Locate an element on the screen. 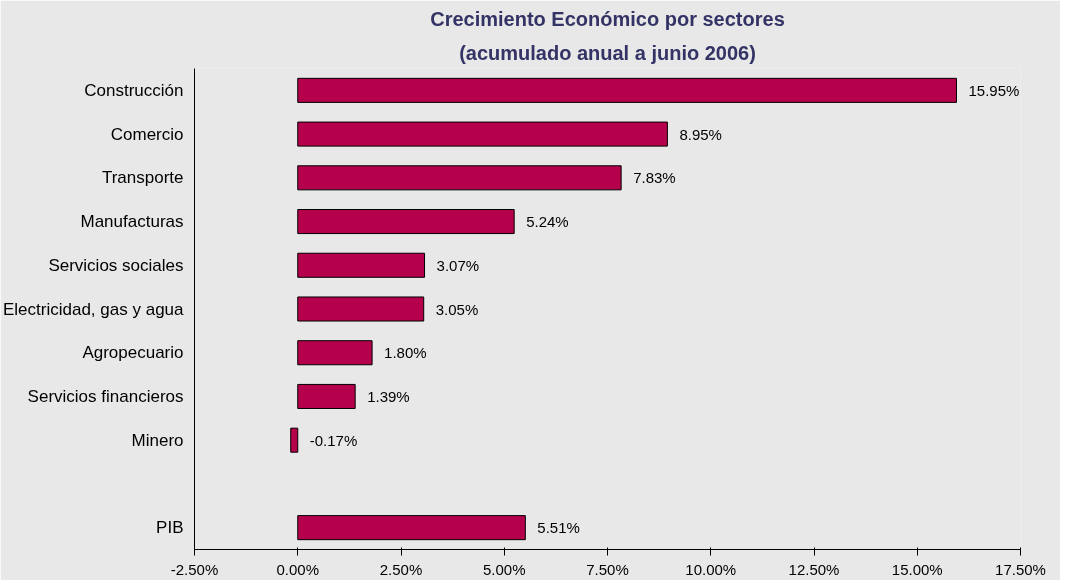 The height and width of the screenshot is (585, 1069). x-tick-label: 5.00% is located at coordinates (504, 569).